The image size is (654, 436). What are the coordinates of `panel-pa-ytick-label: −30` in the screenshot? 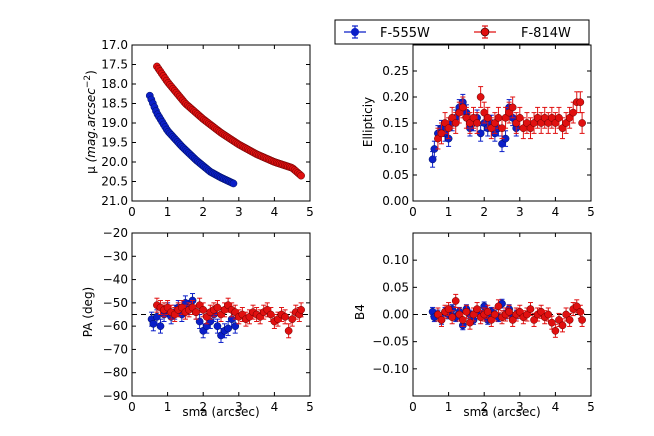 It's located at (115, 256).